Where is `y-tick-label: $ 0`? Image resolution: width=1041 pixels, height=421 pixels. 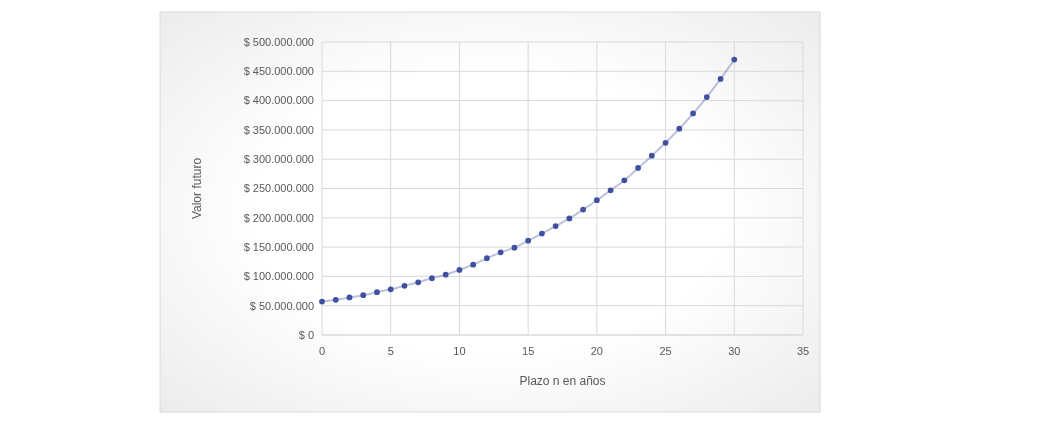
y-tick-label: $ 0 is located at coordinates (306, 334).